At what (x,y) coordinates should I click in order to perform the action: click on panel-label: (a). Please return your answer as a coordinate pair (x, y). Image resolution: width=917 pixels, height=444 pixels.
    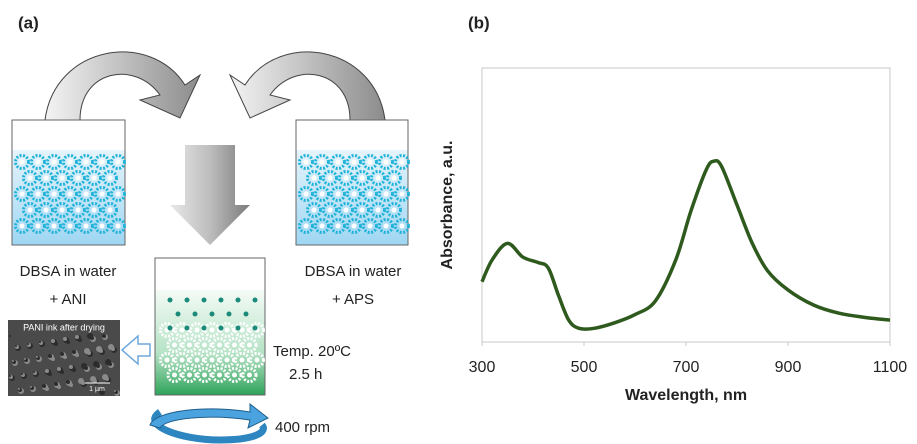
    Looking at the image, I should click on (28, 22).